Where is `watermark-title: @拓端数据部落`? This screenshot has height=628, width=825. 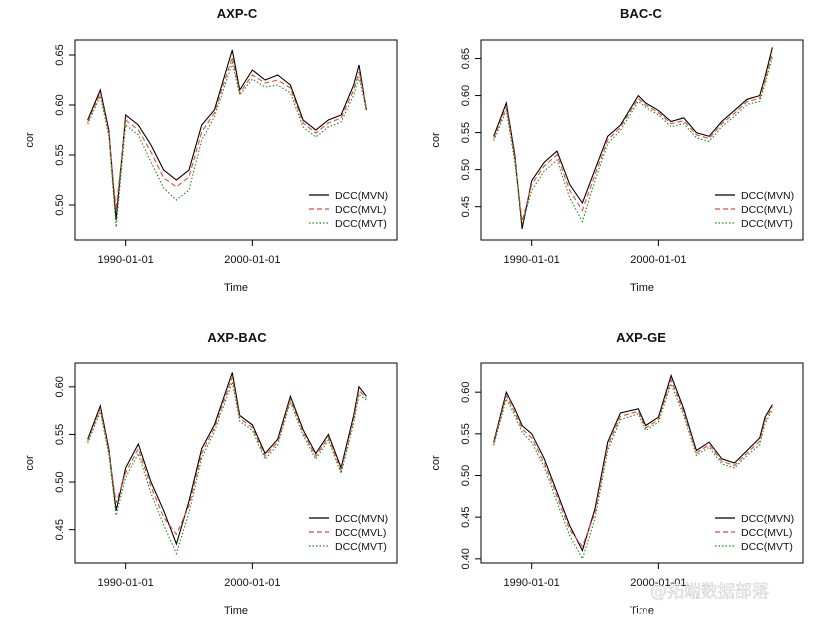
watermark-title: @拓端数据部落 is located at coordinates (709, 592).